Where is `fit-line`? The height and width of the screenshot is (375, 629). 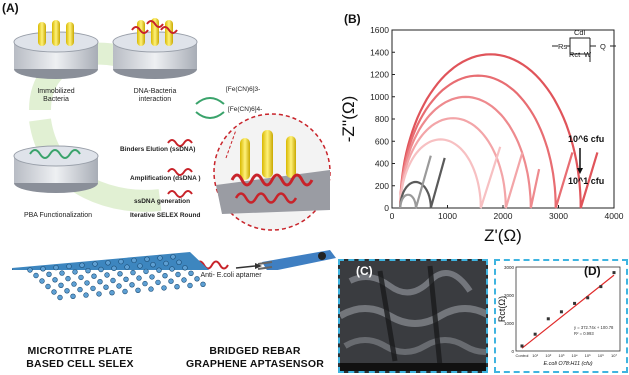 fit-line is located at coordinates (568, 311).